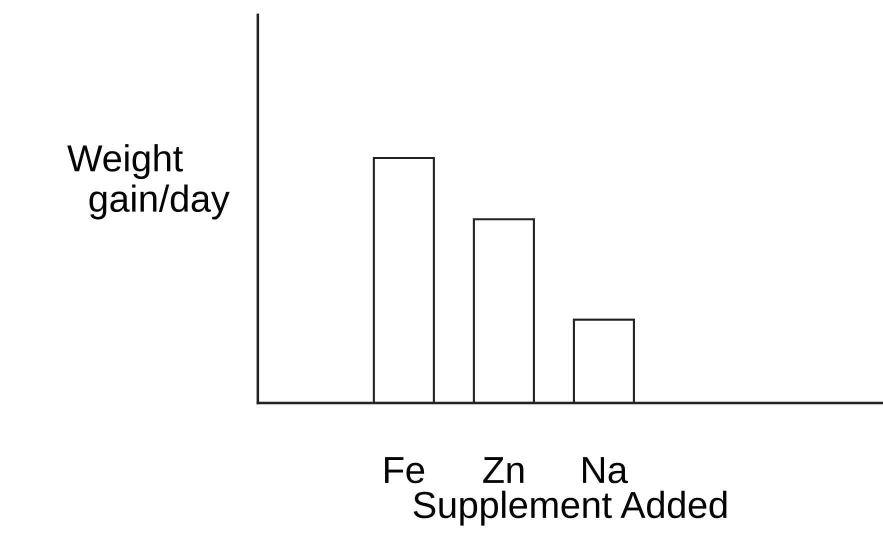 Image resolution: width=883 pixels, height=542 pixels. Describe the element at coordinates (503, 470) in the screenshot. I see `x-tick-label: Zn` at that location.